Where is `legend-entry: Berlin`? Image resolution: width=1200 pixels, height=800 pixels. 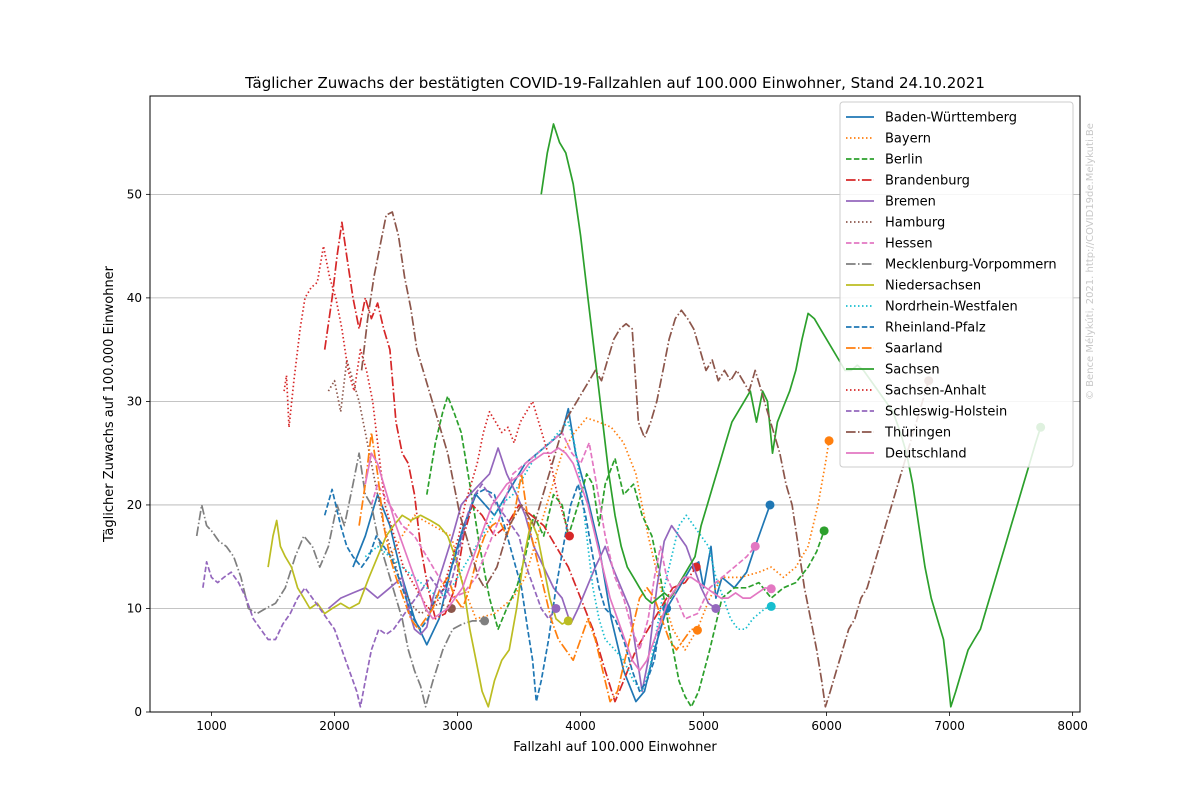 legend-entry: Berlin is located at coordinates (904, 160).